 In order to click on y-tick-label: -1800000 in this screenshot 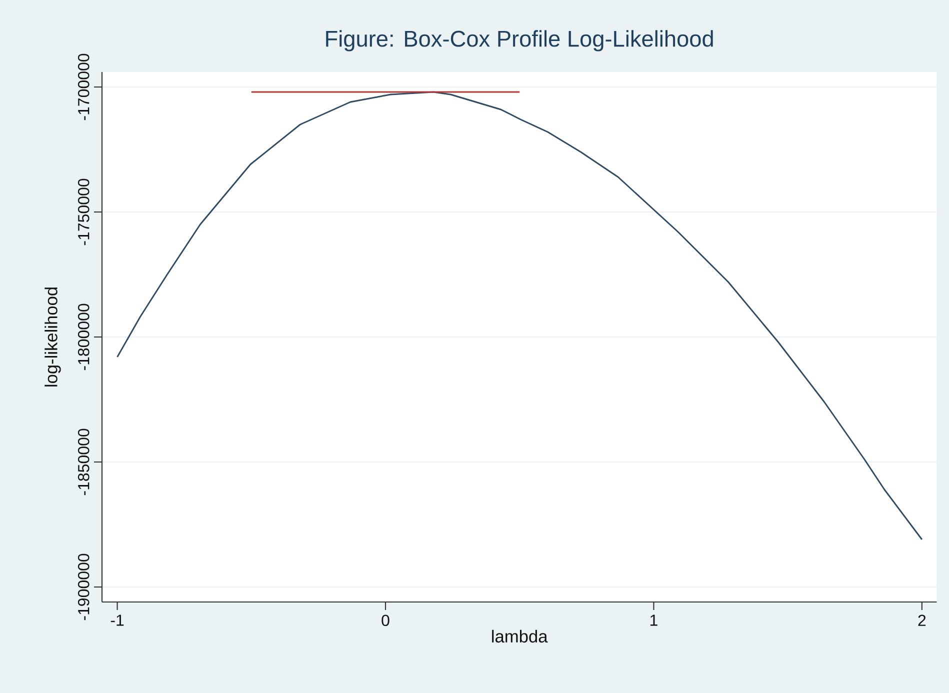, I will do `click(84, 337)`.